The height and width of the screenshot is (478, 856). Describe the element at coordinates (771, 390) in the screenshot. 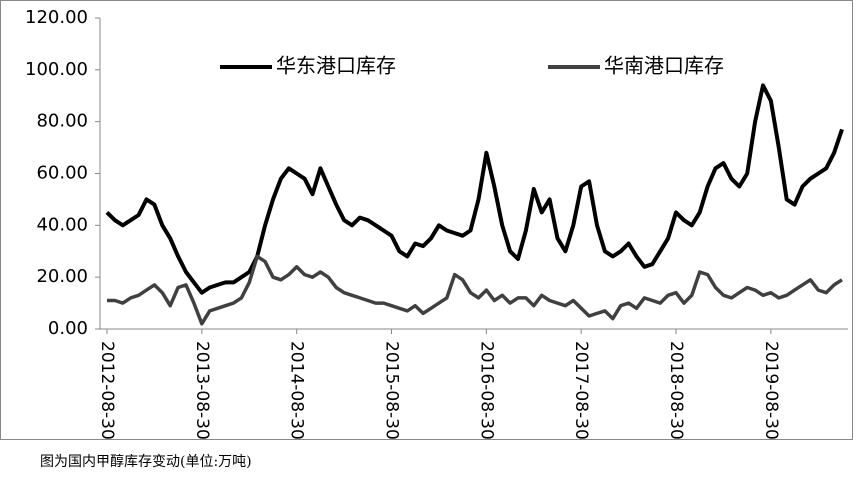

I see `x-tick-label: 2019-08-30` at that location.